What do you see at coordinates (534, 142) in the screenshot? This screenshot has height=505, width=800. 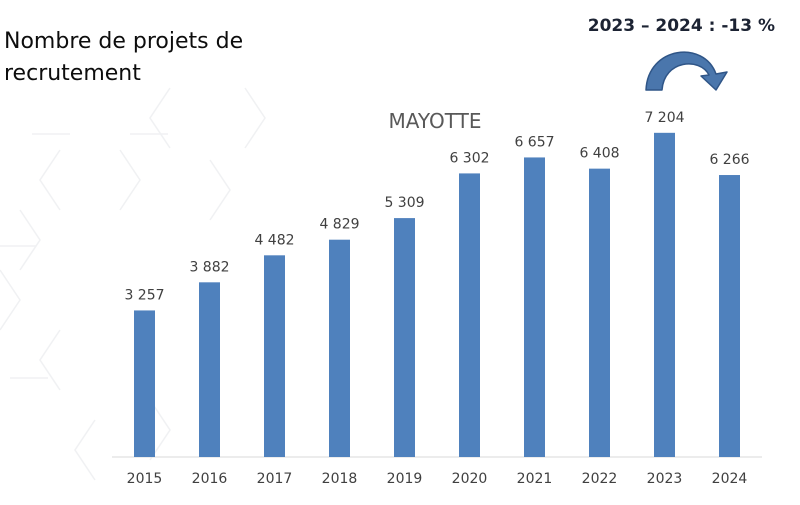 I see `data-label-2021: 6 657` at bounding box center [534, 142].